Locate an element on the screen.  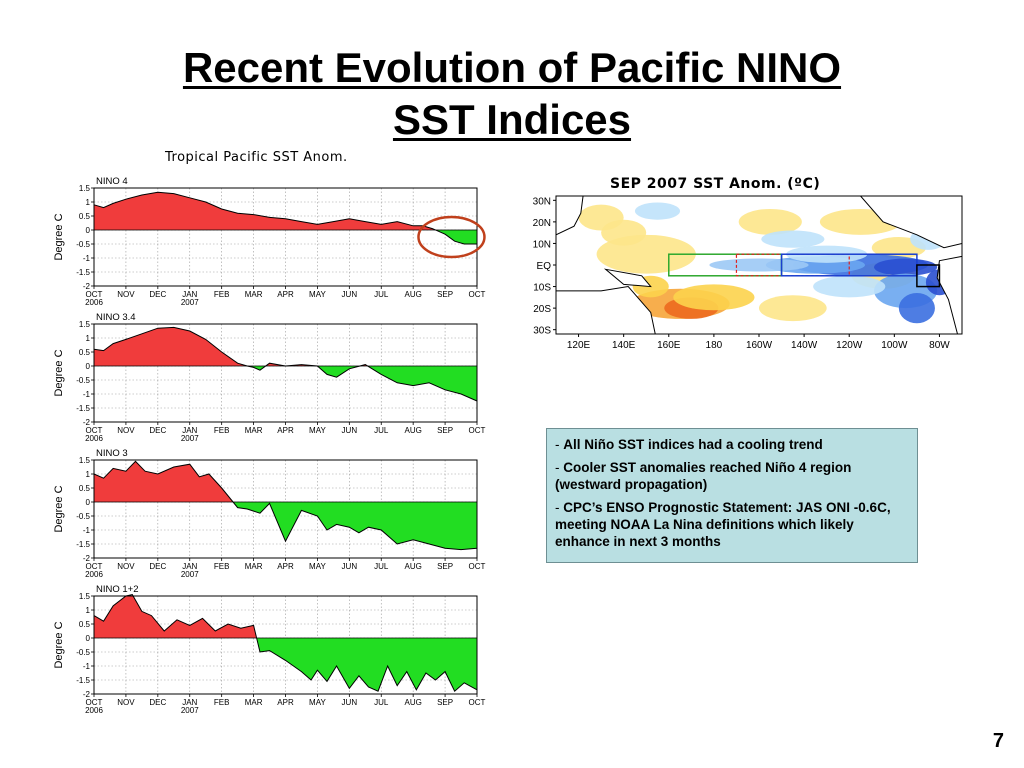
lon-tick-label: 120E is located at coordinates (579, 345).